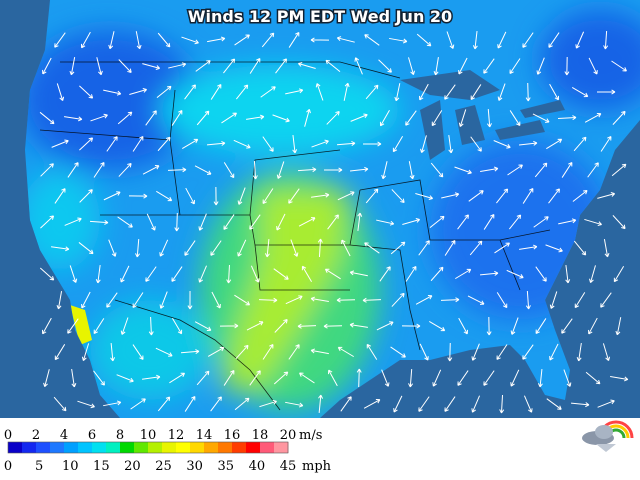  What do you see at coordinates (260, 435) in the screenshot?
I see `ms-tick-label: 18` at bounding box center [260, 435].